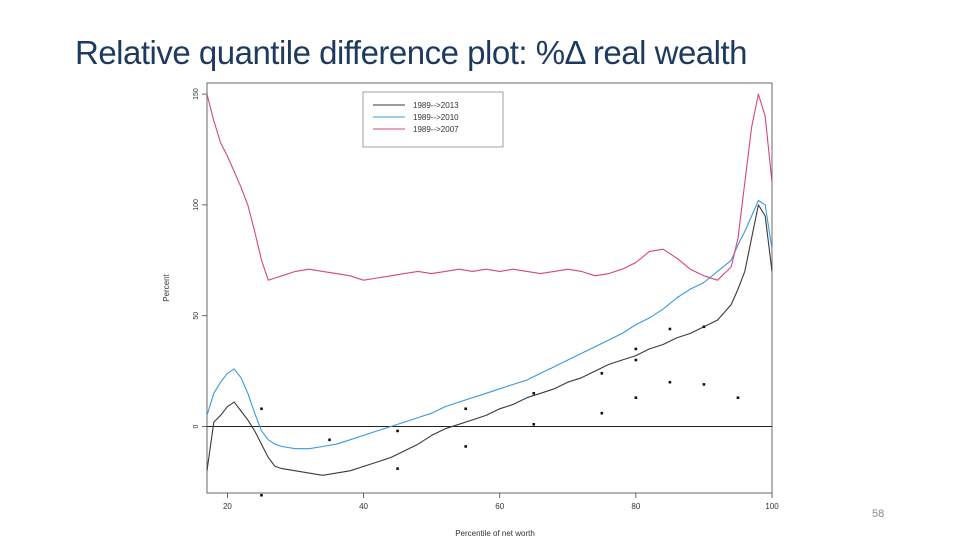 The height and width of the screenshot is (545, 960). I want to click on legend-label: 1989-->2010, so click(436, 117).